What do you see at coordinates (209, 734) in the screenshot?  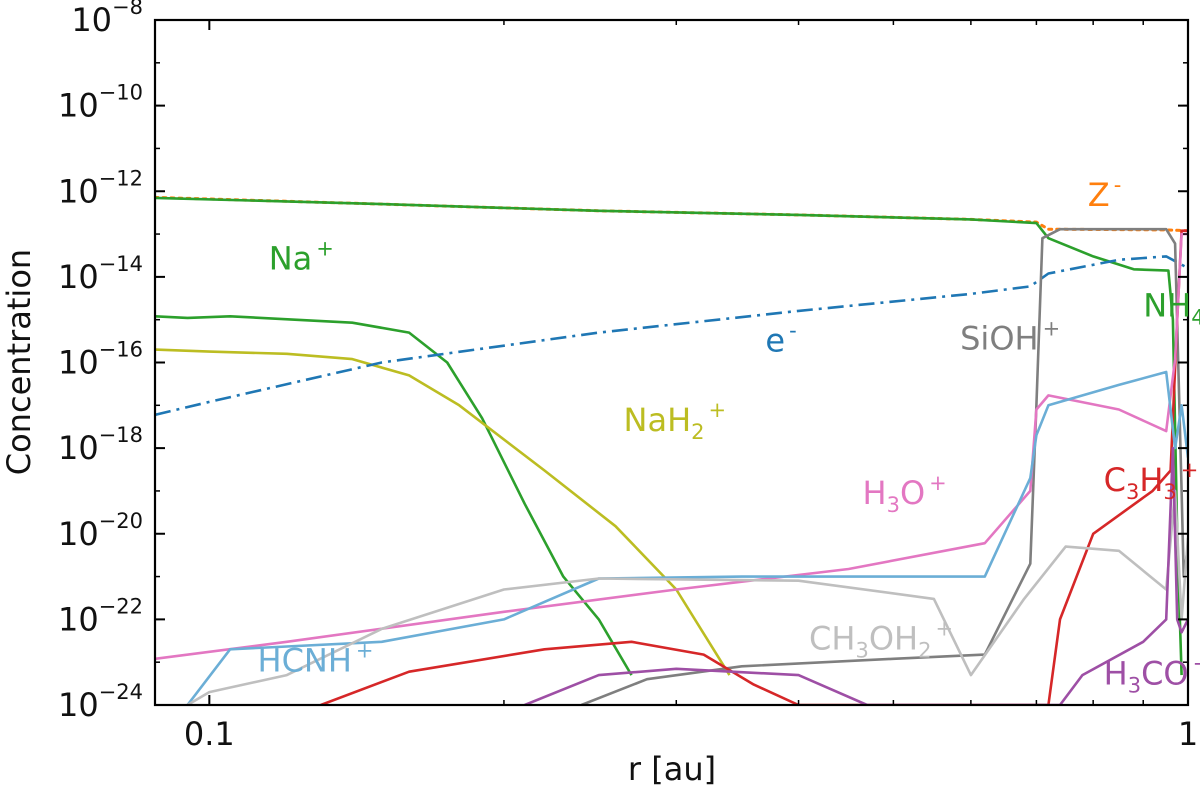 I see `x-tick-label: 0.1` at bounding box center [209, 734].